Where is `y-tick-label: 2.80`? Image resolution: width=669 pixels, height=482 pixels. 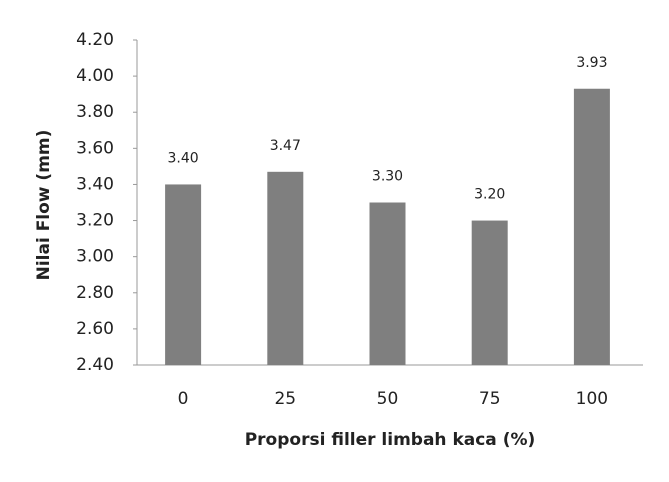 y-tick-label: 2.80 is located at coordinates (95, 293).